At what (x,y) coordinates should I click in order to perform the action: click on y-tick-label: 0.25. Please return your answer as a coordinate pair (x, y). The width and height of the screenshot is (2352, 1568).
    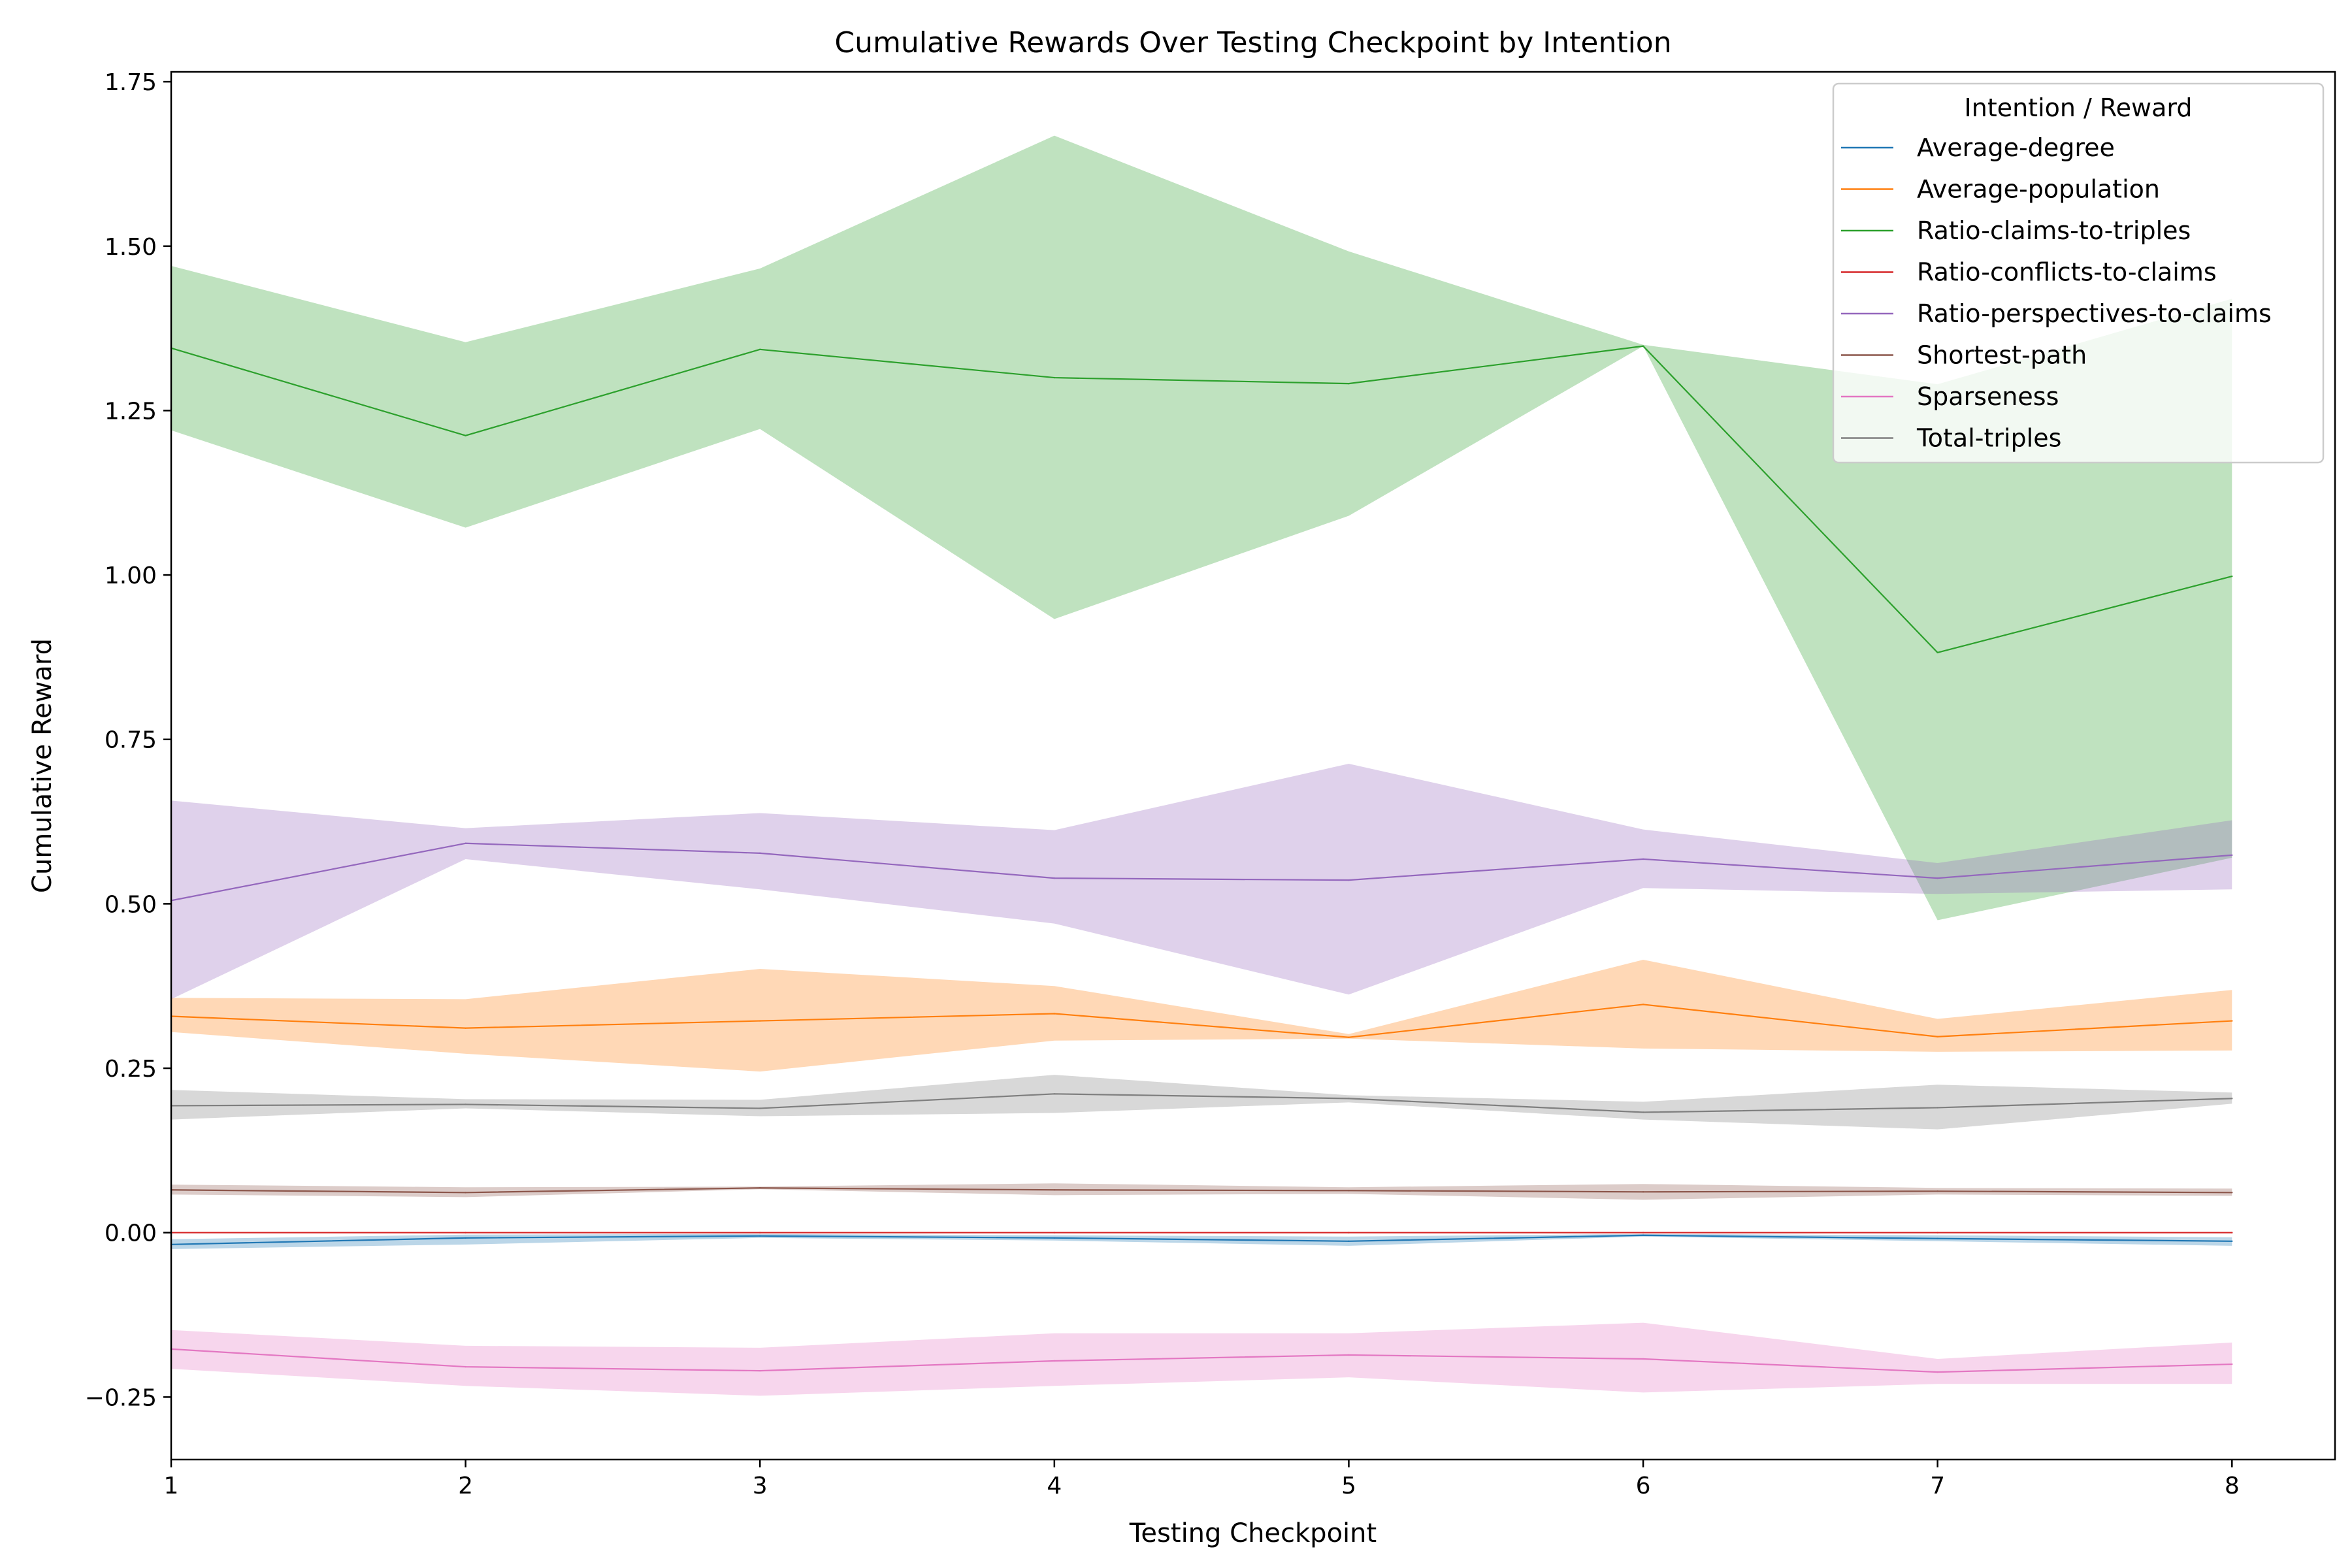
    Looking at the image, I should click on (131, 1069).